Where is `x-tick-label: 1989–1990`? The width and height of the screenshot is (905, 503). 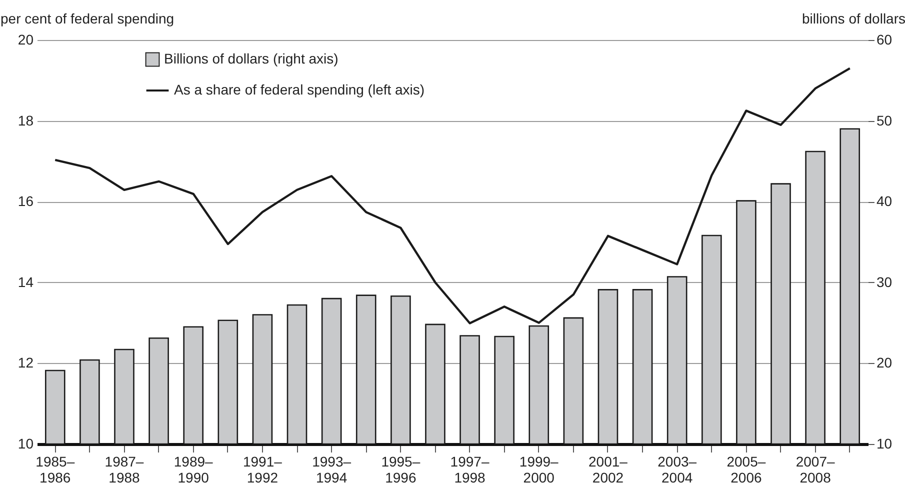 x-tick-label: 1989–1990 is located at coordinates (194, 470).